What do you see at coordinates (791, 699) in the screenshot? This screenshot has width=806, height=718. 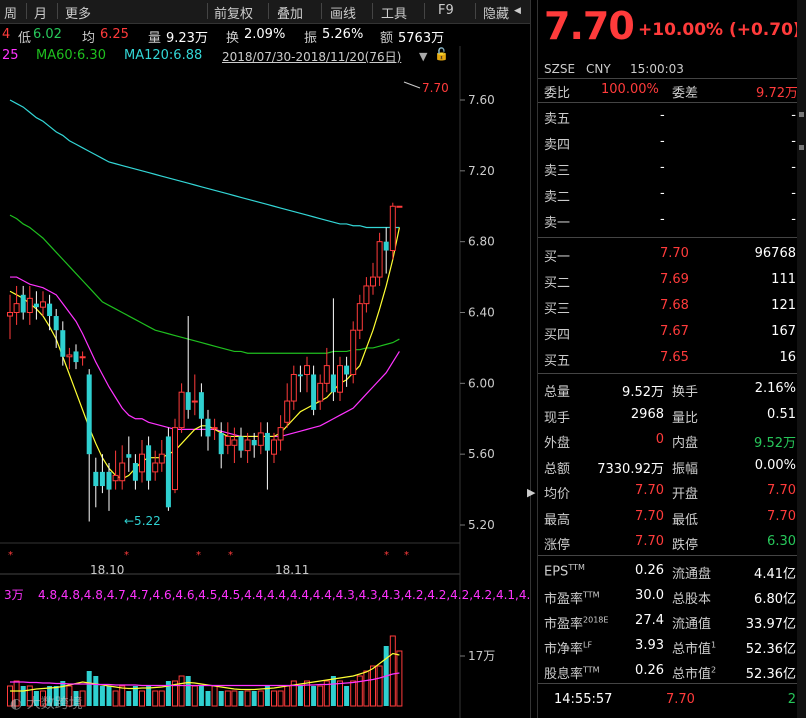 I see `tick-vol: 2` at bounding box center [791, 699].